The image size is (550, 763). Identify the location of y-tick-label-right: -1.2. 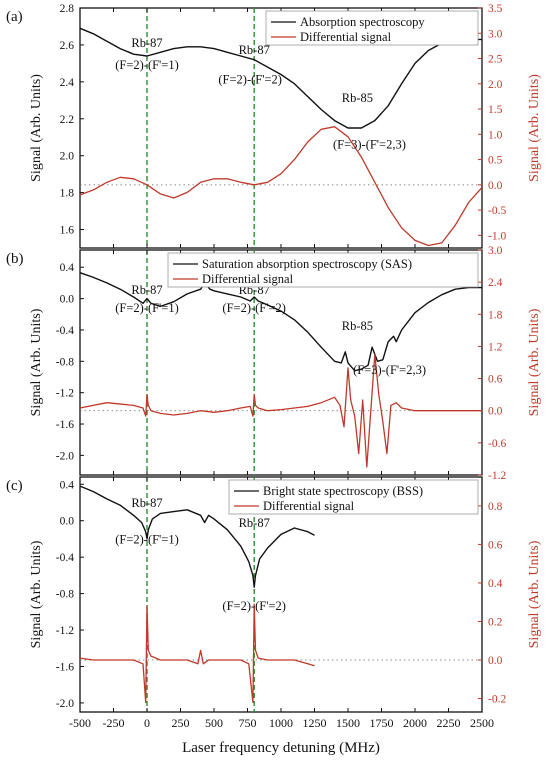
(497, 476).